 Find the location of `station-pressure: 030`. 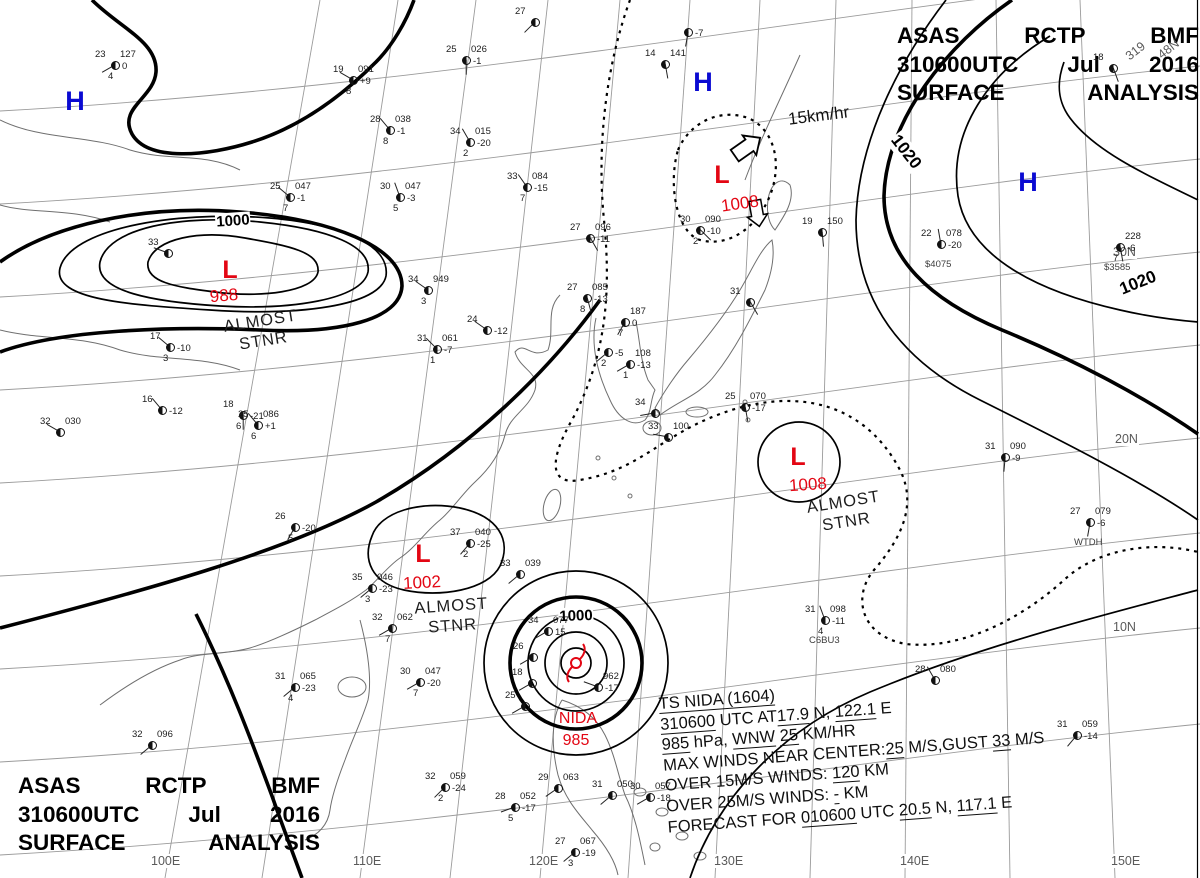

station-pressure: 030 is located at coordinates (73, 421).